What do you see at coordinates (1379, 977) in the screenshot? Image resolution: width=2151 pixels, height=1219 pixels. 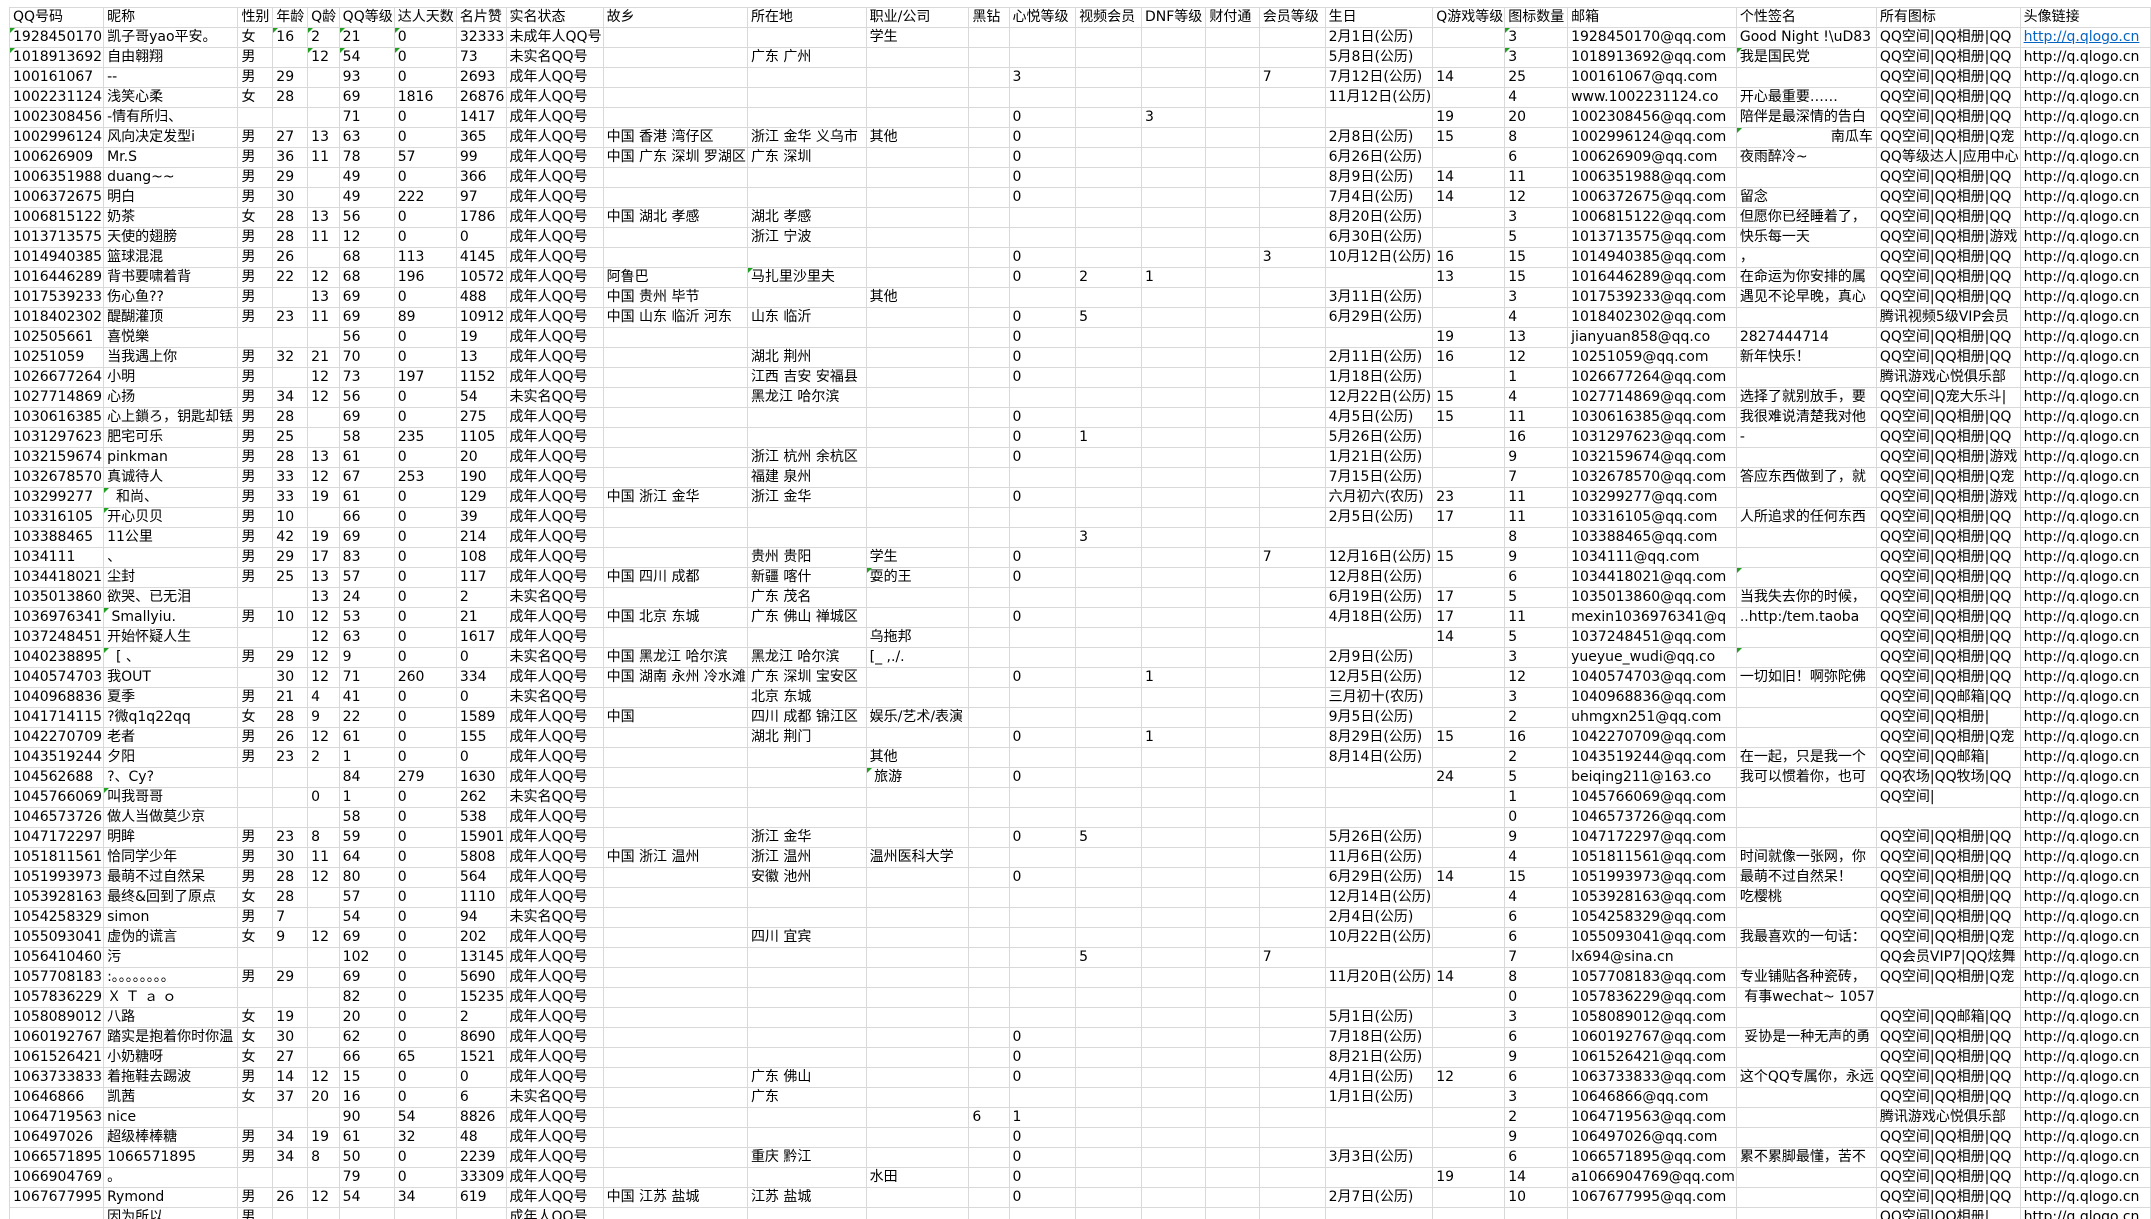 I see `cell-birthday: 11月20日(公历)` at bounding box center [1379, 977].